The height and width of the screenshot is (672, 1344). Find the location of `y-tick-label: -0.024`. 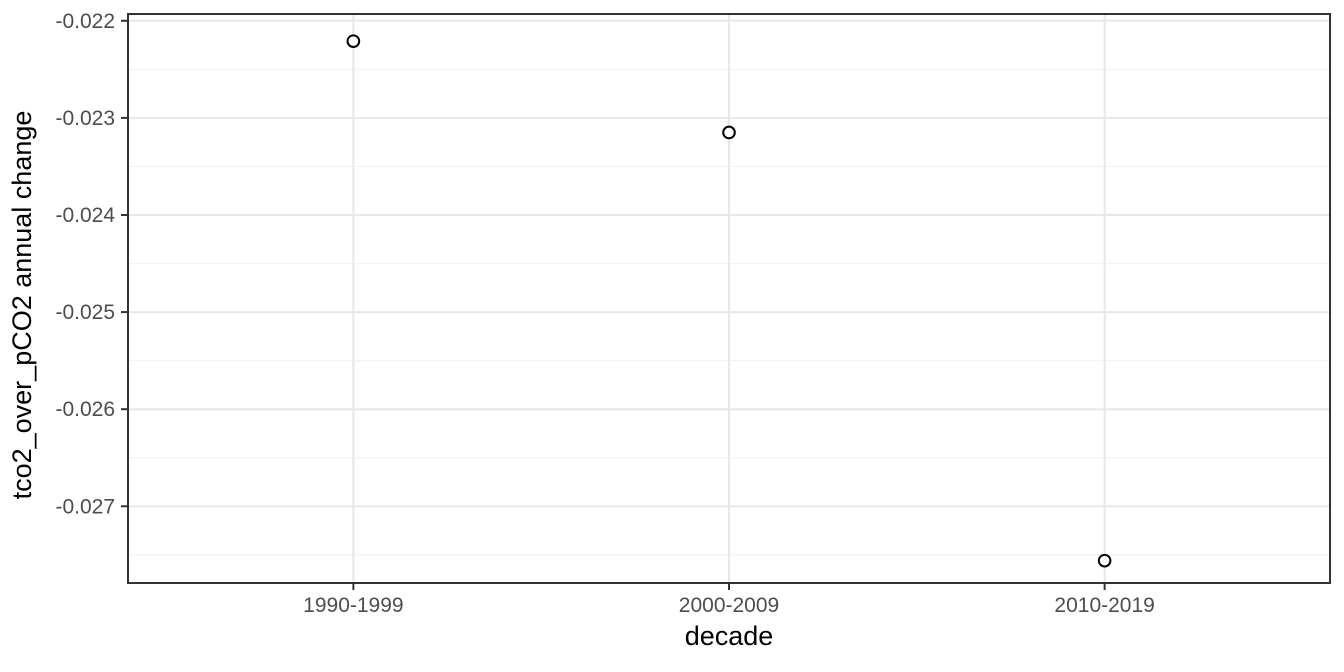

y-tick-label: -0.024 is located at coordinates (85, 215).